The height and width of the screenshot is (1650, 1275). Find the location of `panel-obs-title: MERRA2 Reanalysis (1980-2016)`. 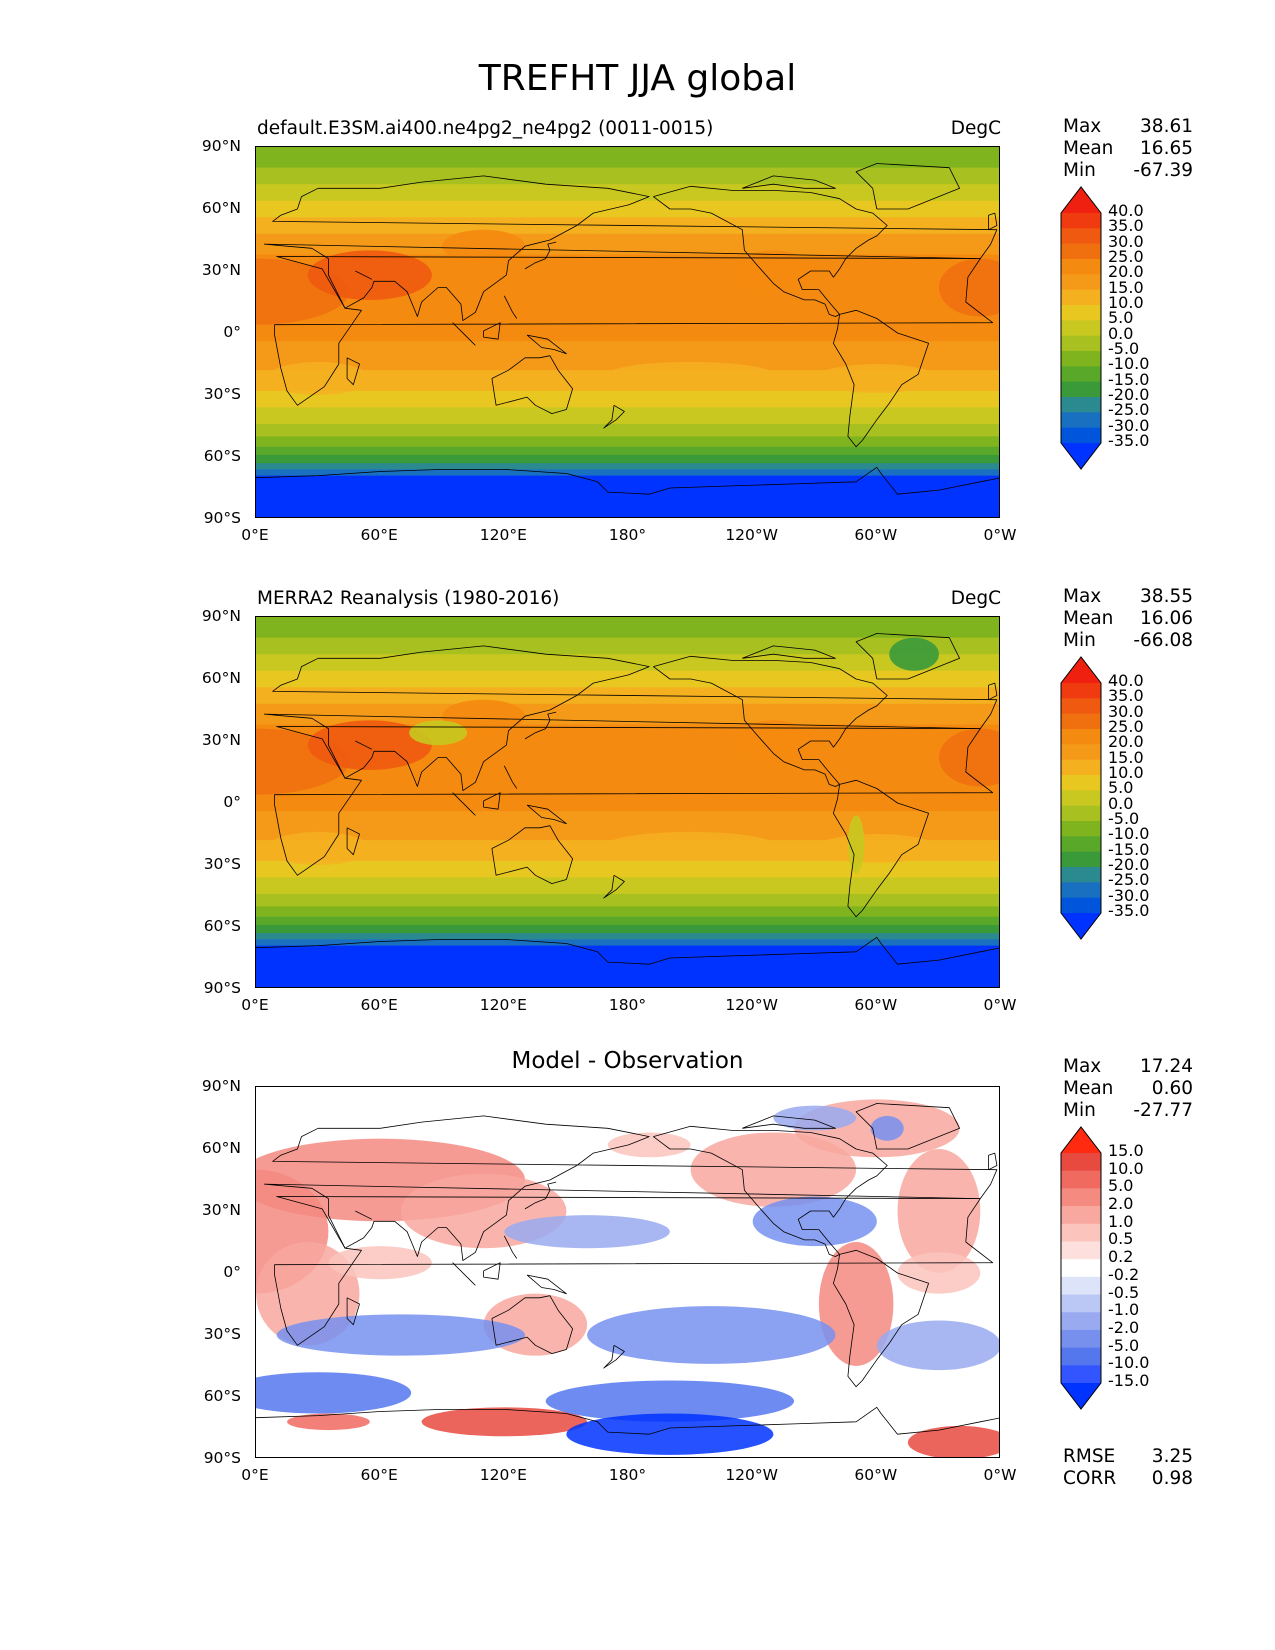

panel-obs-title: MERRA2 Reanalysis (1980-2016) is located at coordinates (408, 598).